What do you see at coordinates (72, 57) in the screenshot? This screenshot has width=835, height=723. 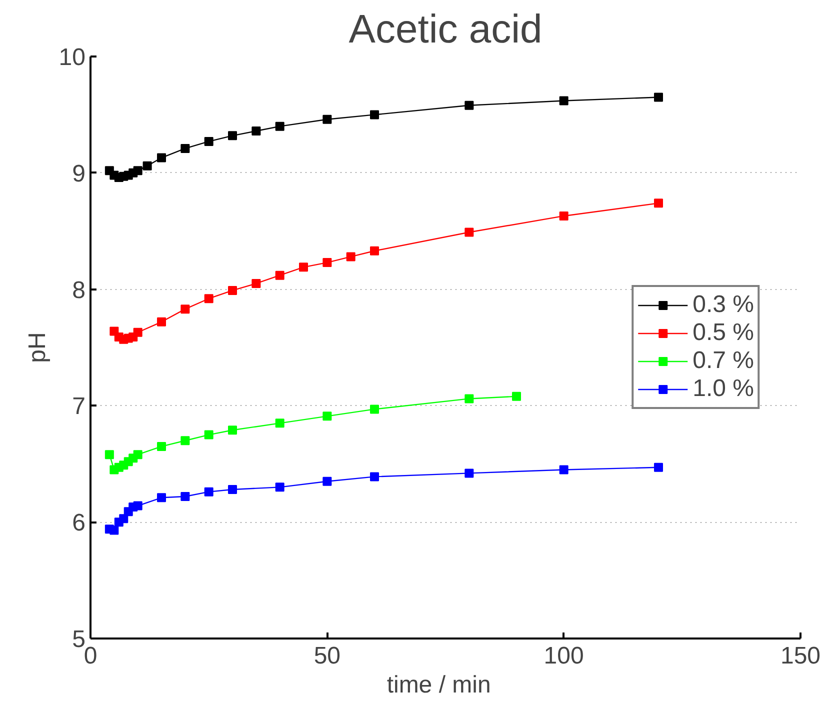 I see `y-tick-label: 10` at bounding box center [72, 57].